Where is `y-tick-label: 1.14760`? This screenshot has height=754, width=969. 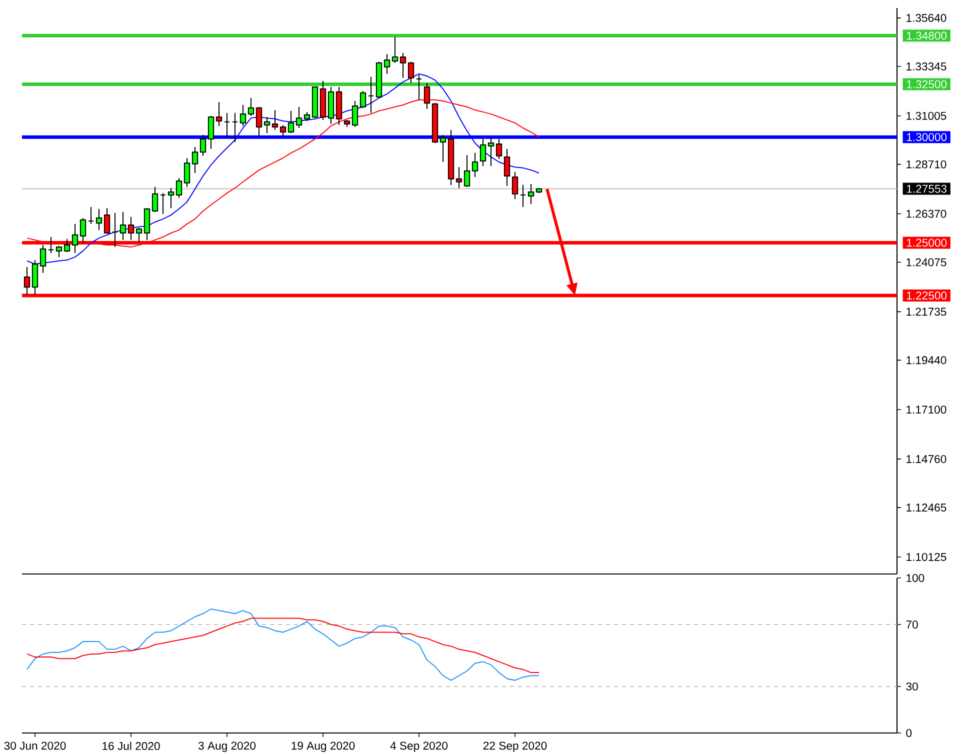
y-tick-label: 1.14760 is located at coordinates (926, 459).